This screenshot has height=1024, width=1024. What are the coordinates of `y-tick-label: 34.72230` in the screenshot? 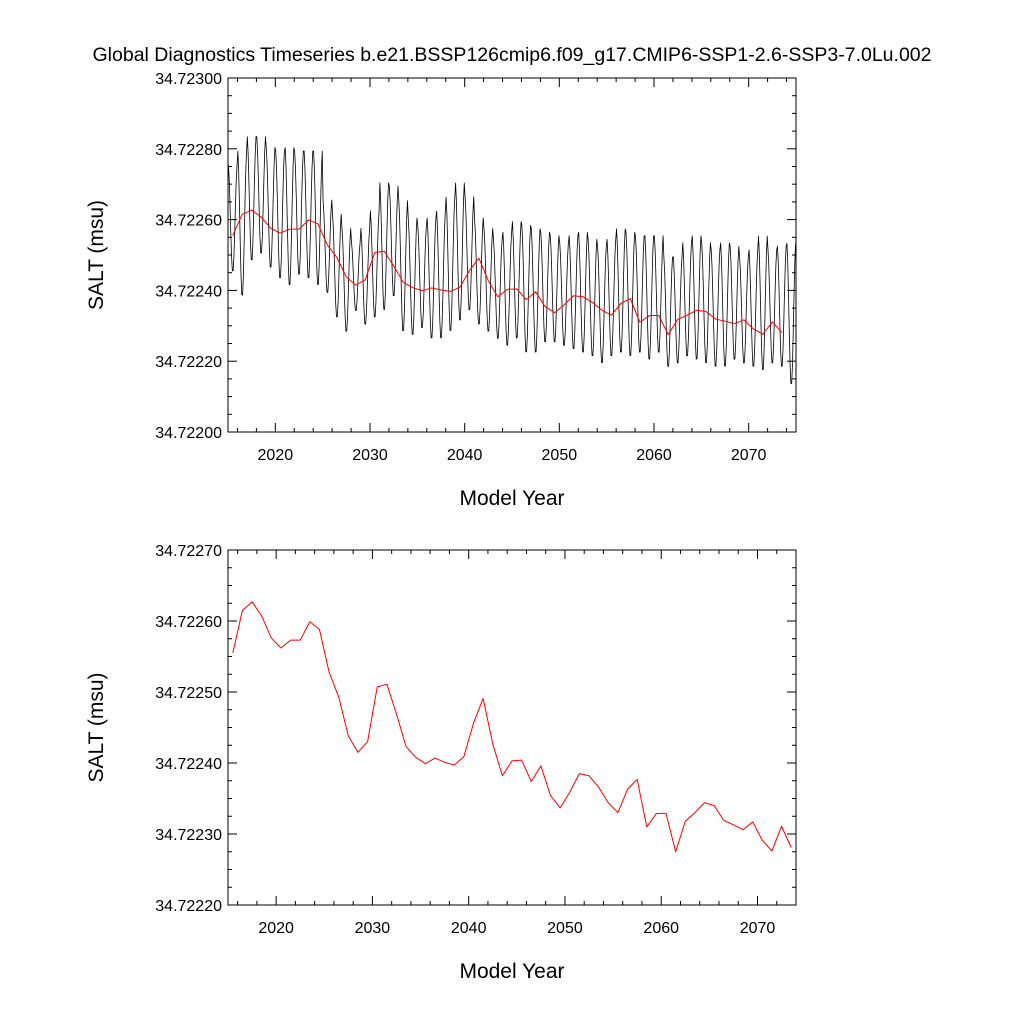 It's located at (188, 835).